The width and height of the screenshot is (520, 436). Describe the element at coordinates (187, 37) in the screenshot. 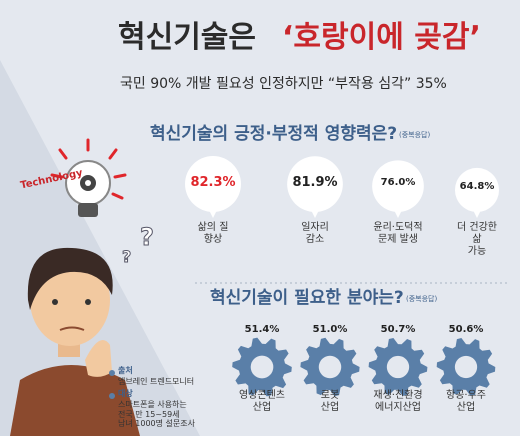

I see `title: 혁신기술은` at that location.